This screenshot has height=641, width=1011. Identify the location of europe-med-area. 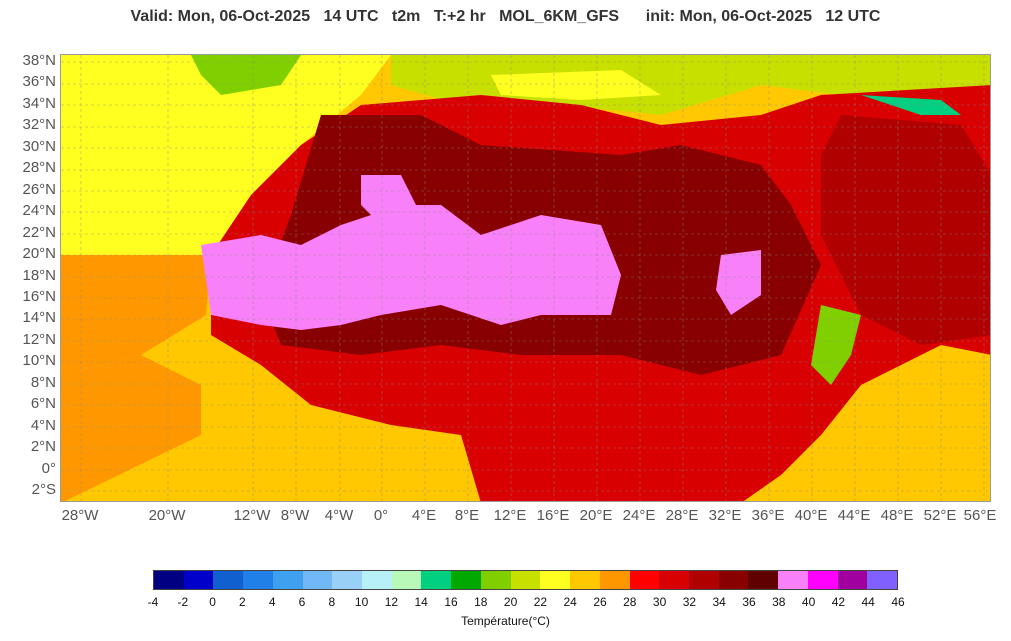
(690, 85).